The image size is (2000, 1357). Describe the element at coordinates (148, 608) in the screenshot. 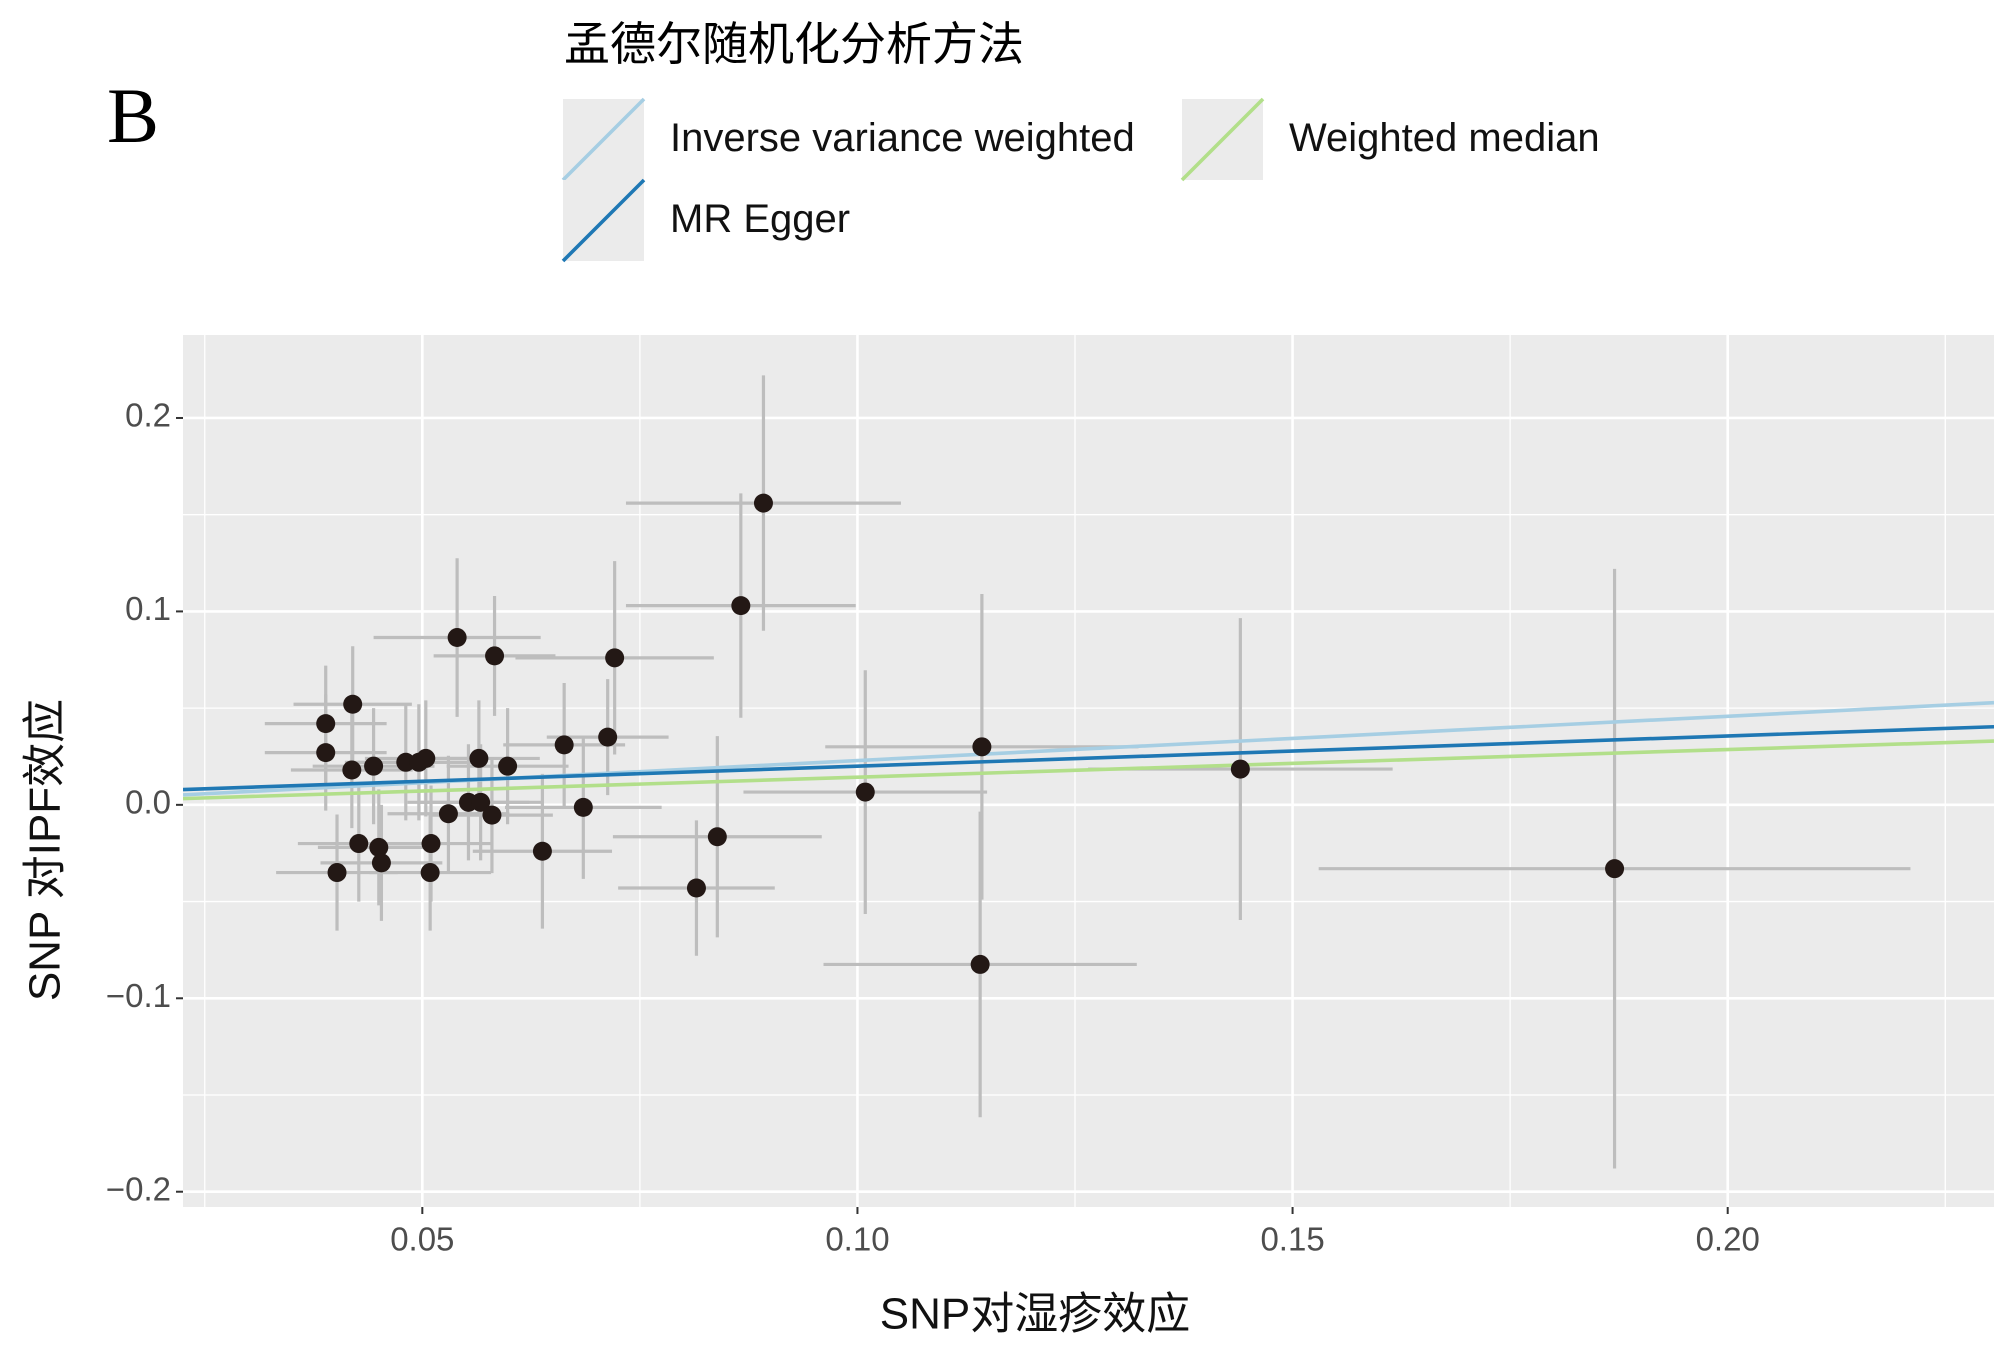

I see `y-tick-label: 0.1` at that location.